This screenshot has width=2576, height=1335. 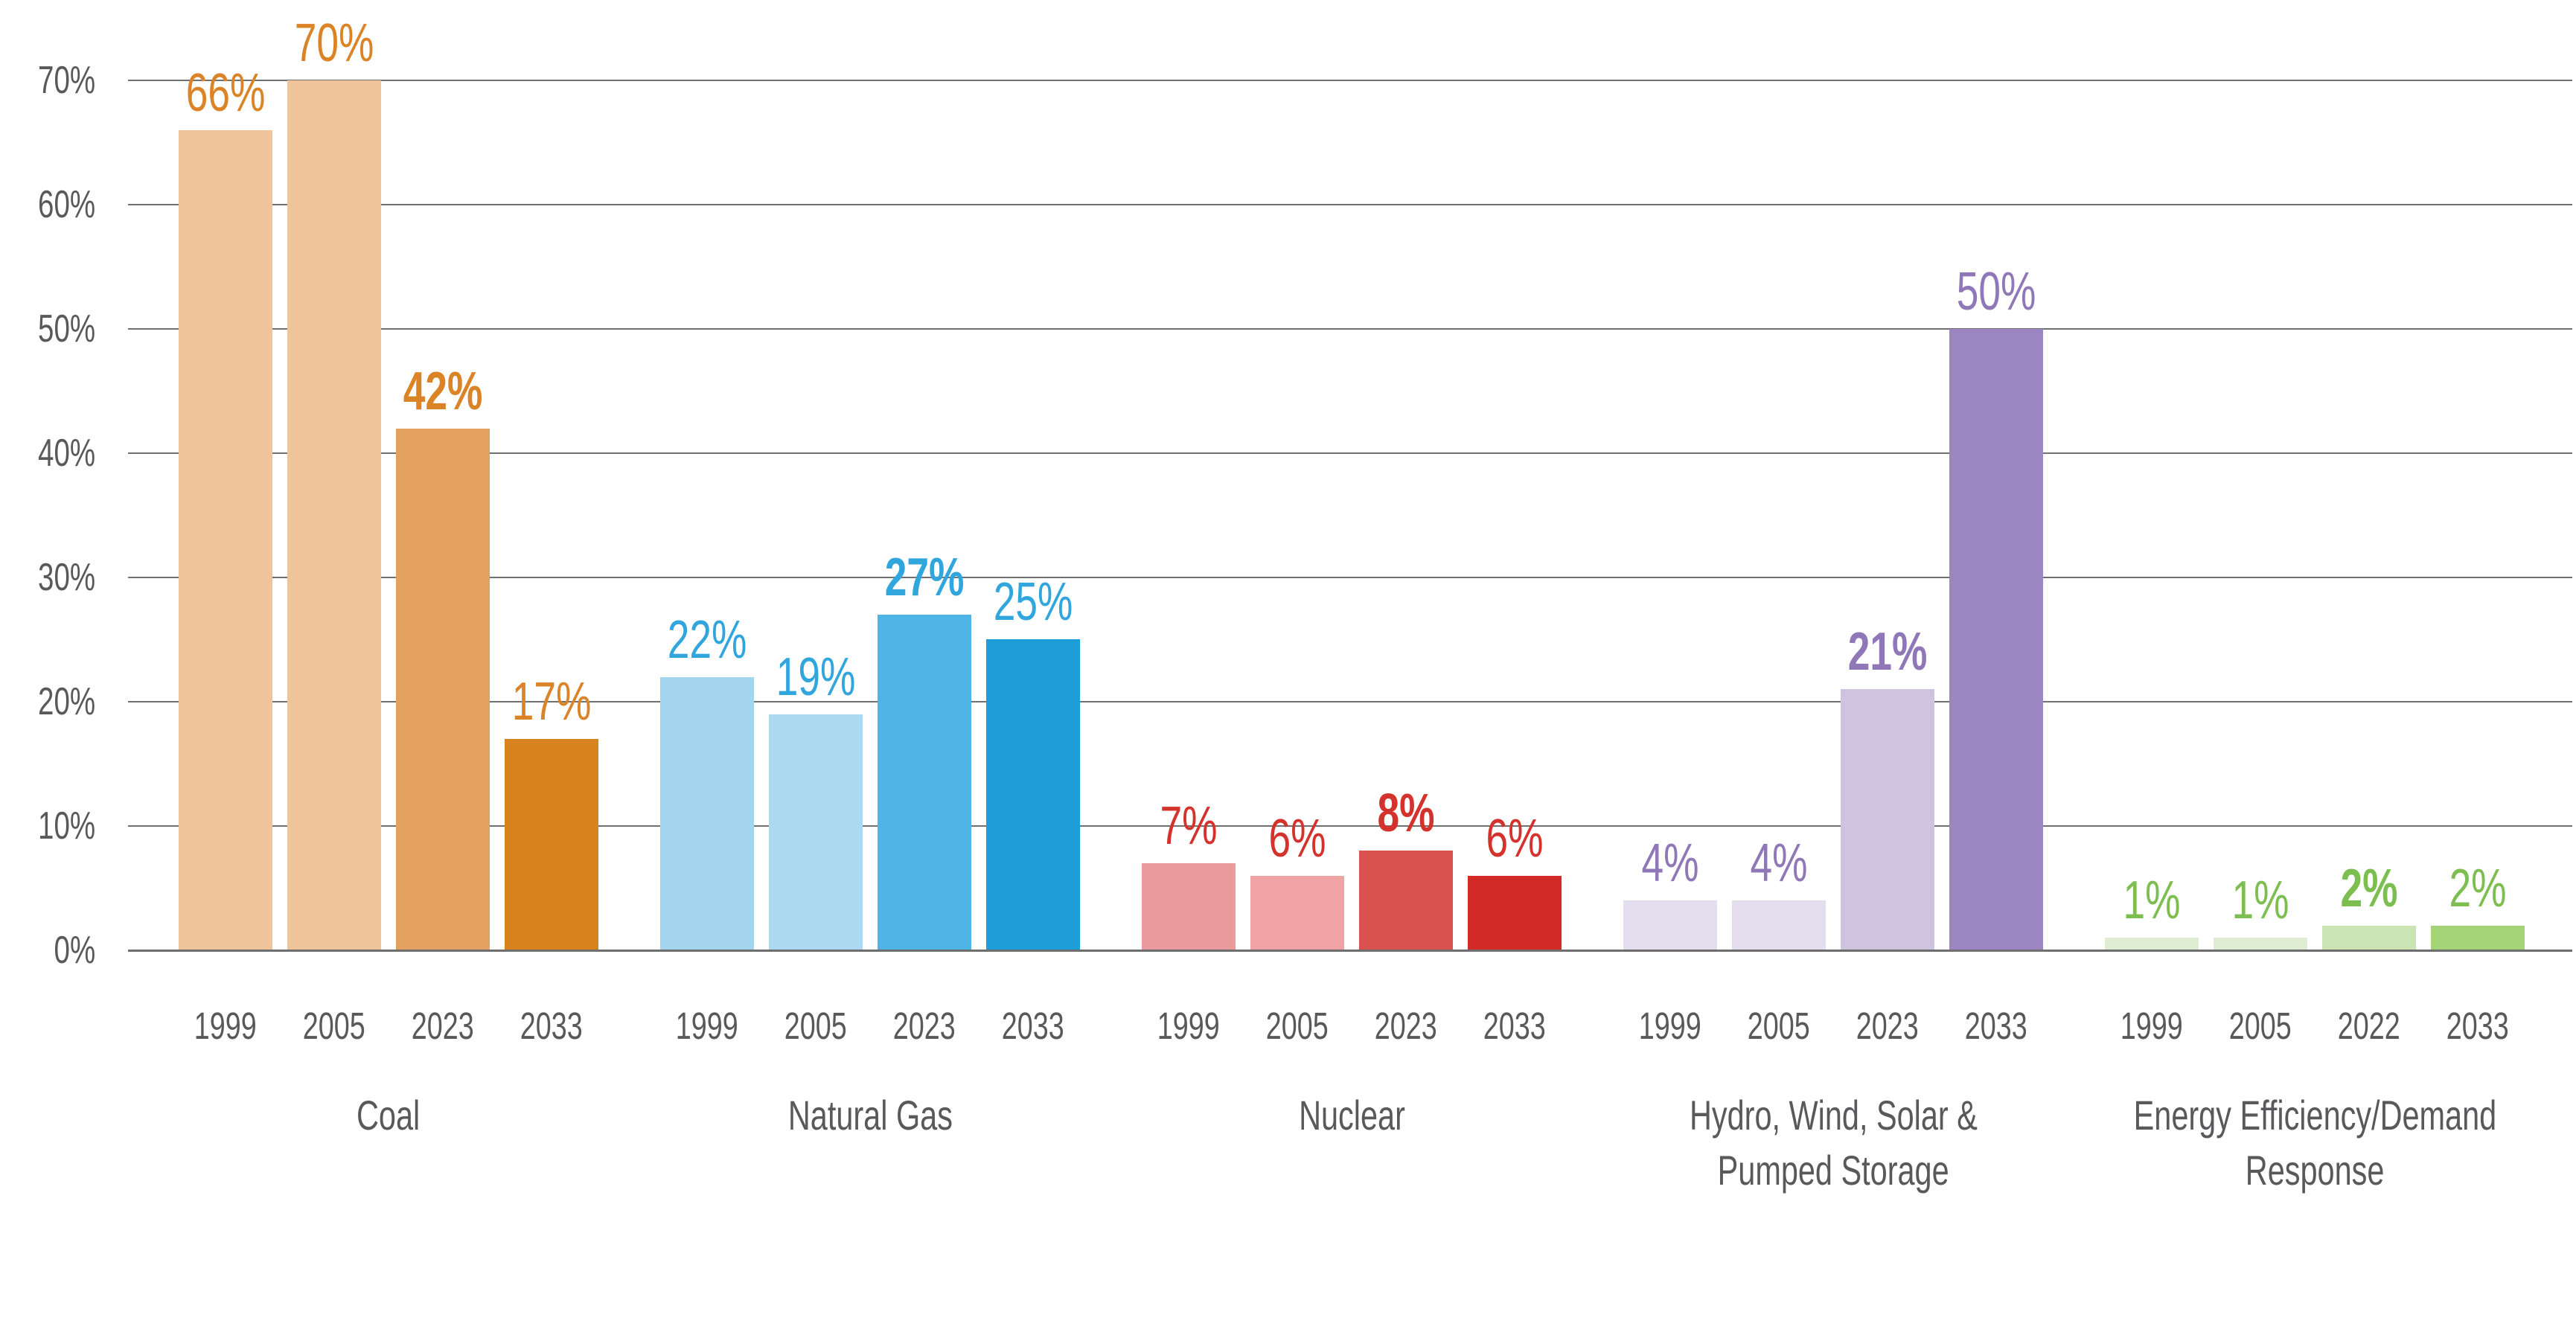 What do you see at coordinates (443, 391) in the screenshot?
I see `bar-value-text: 42%` at bounding box center [443, 391].